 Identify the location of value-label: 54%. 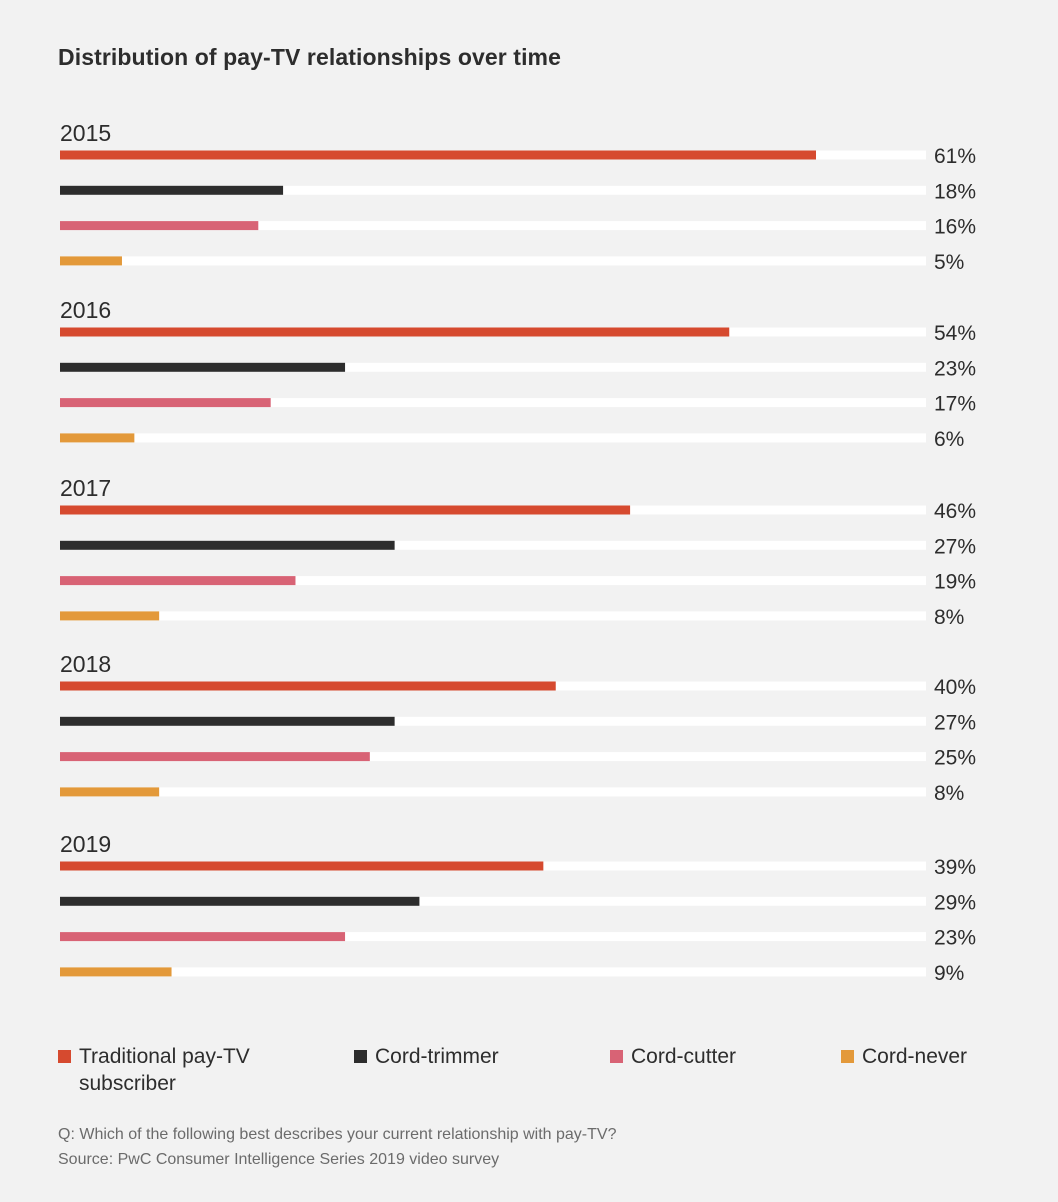
(955, 333).